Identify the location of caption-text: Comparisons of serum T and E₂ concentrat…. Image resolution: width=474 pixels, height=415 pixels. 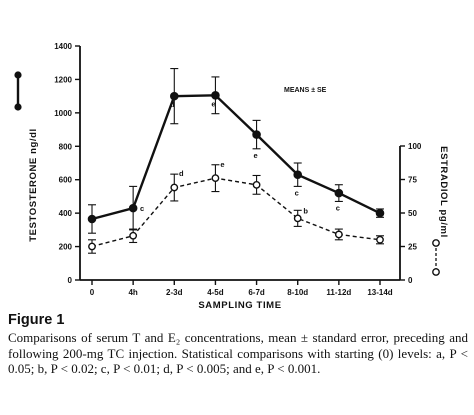
(238, 353).